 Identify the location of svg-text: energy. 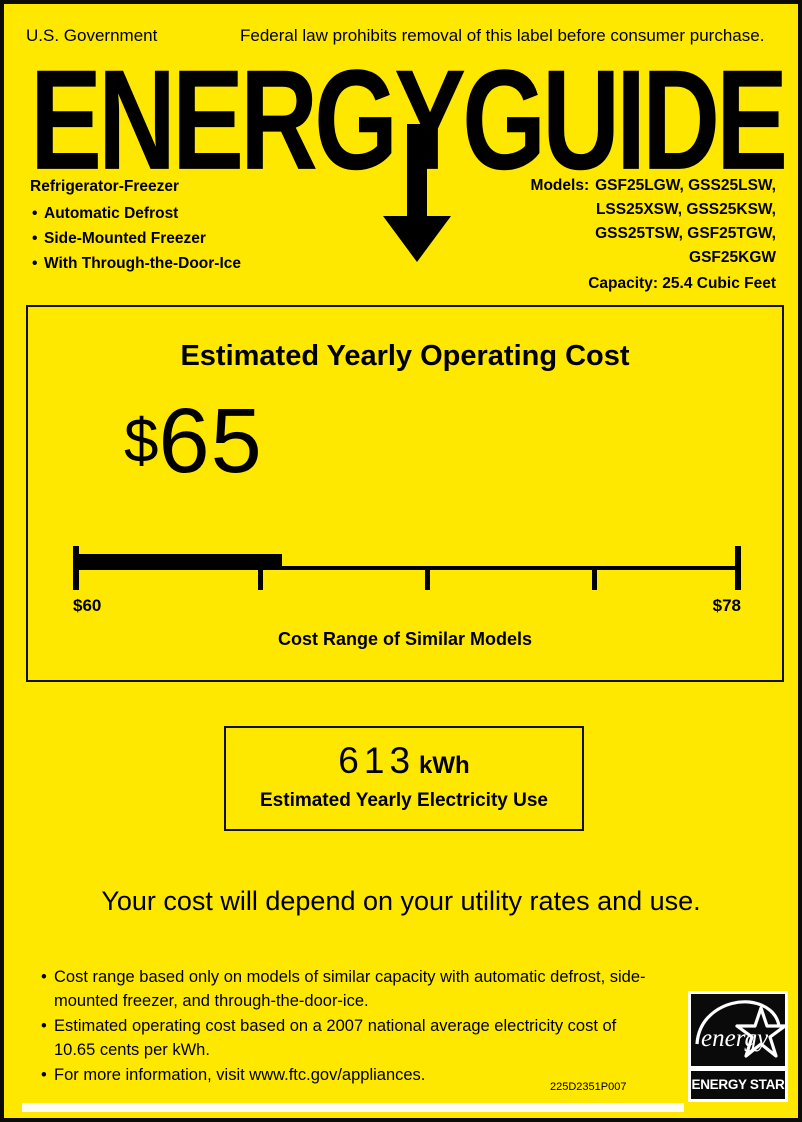
(735, 1038).